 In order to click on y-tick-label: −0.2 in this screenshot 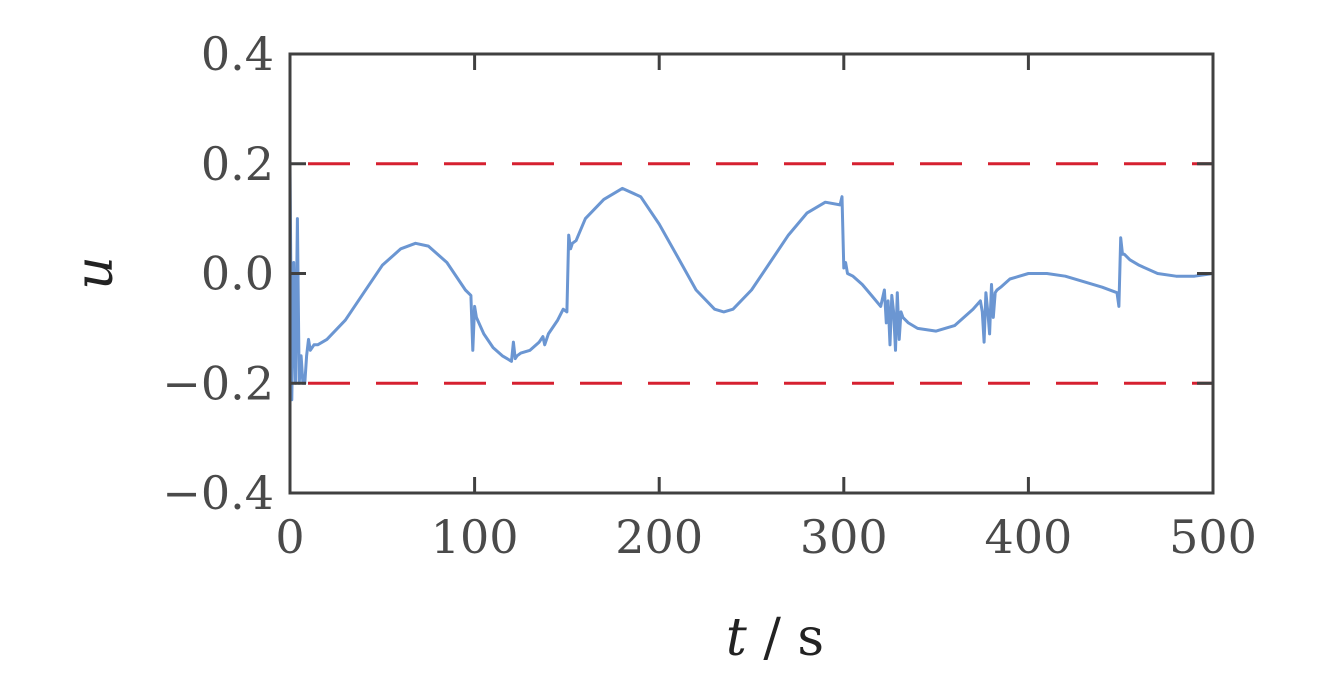, I will do `click(218, 383)`.